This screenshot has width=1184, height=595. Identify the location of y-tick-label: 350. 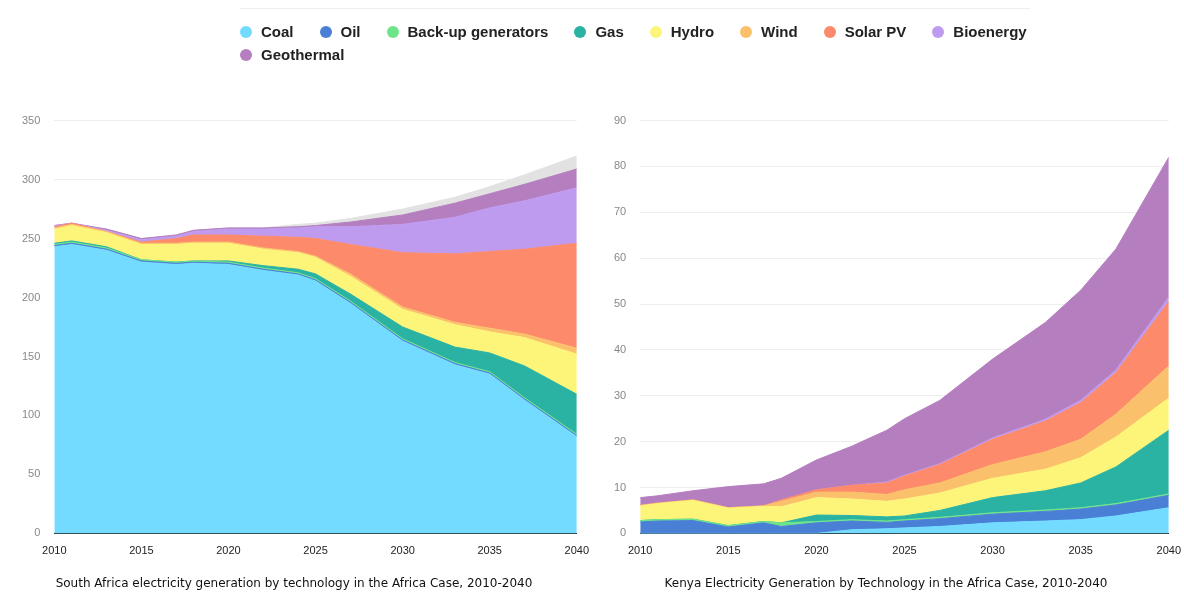
(31, 119).